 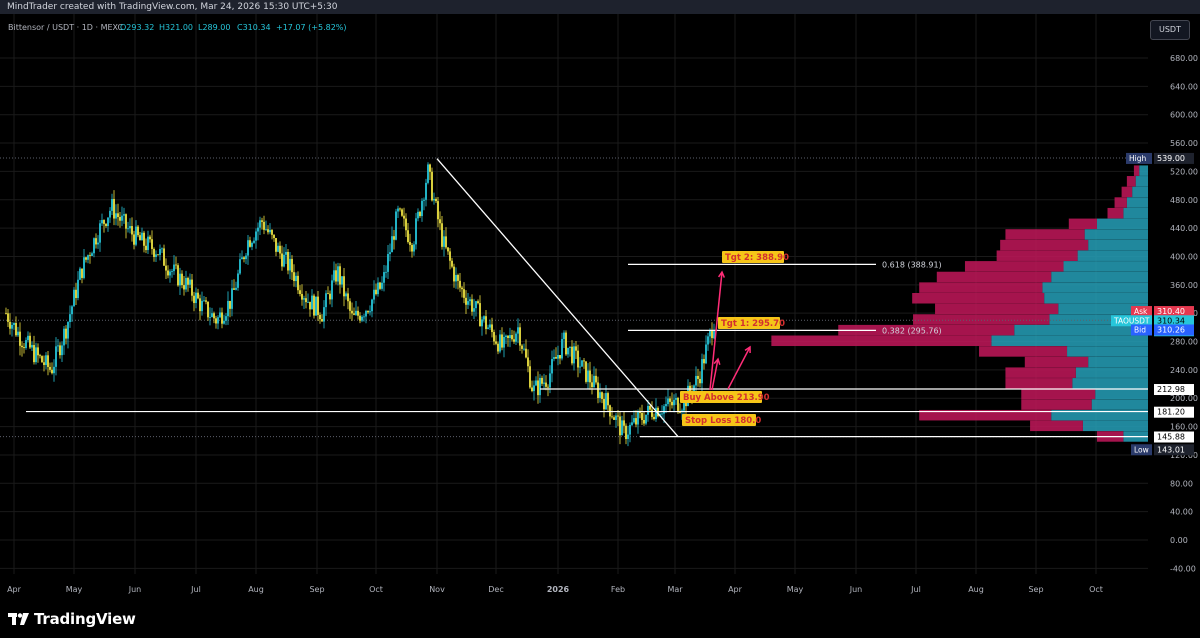 What do you see at coordinates (1184, 115) in the screenshot?
I see `y-tick-label: 600.00` at bounding box center [1184, 115].